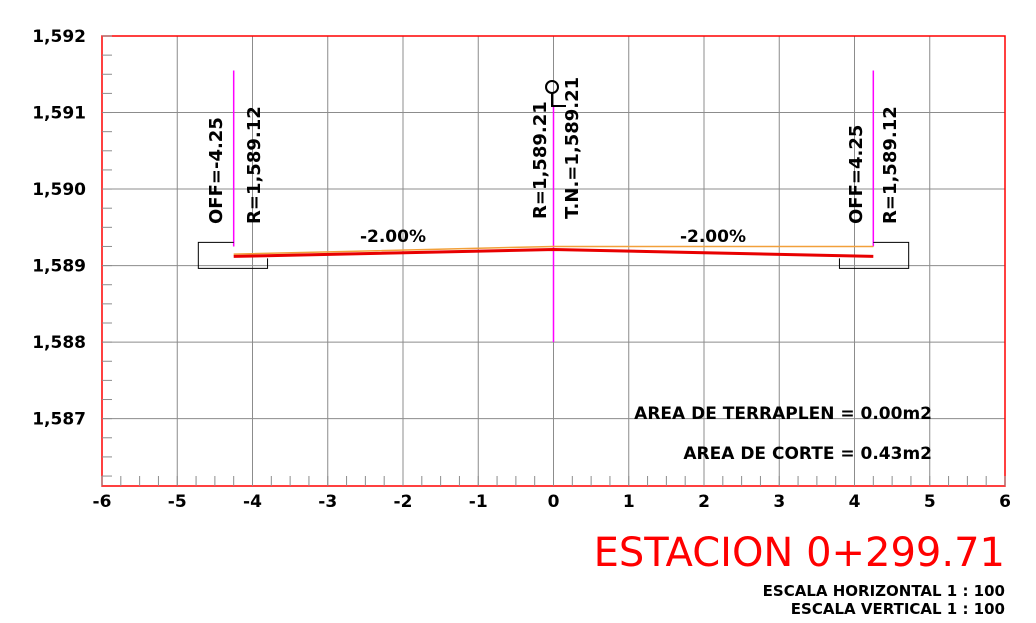 The width and height of the screenshot is (1036, 623). What do you see at coordinates (59, 420) in the screenshot?
I see `y-tick-label: 1,587` at bounding box center [59, 420].